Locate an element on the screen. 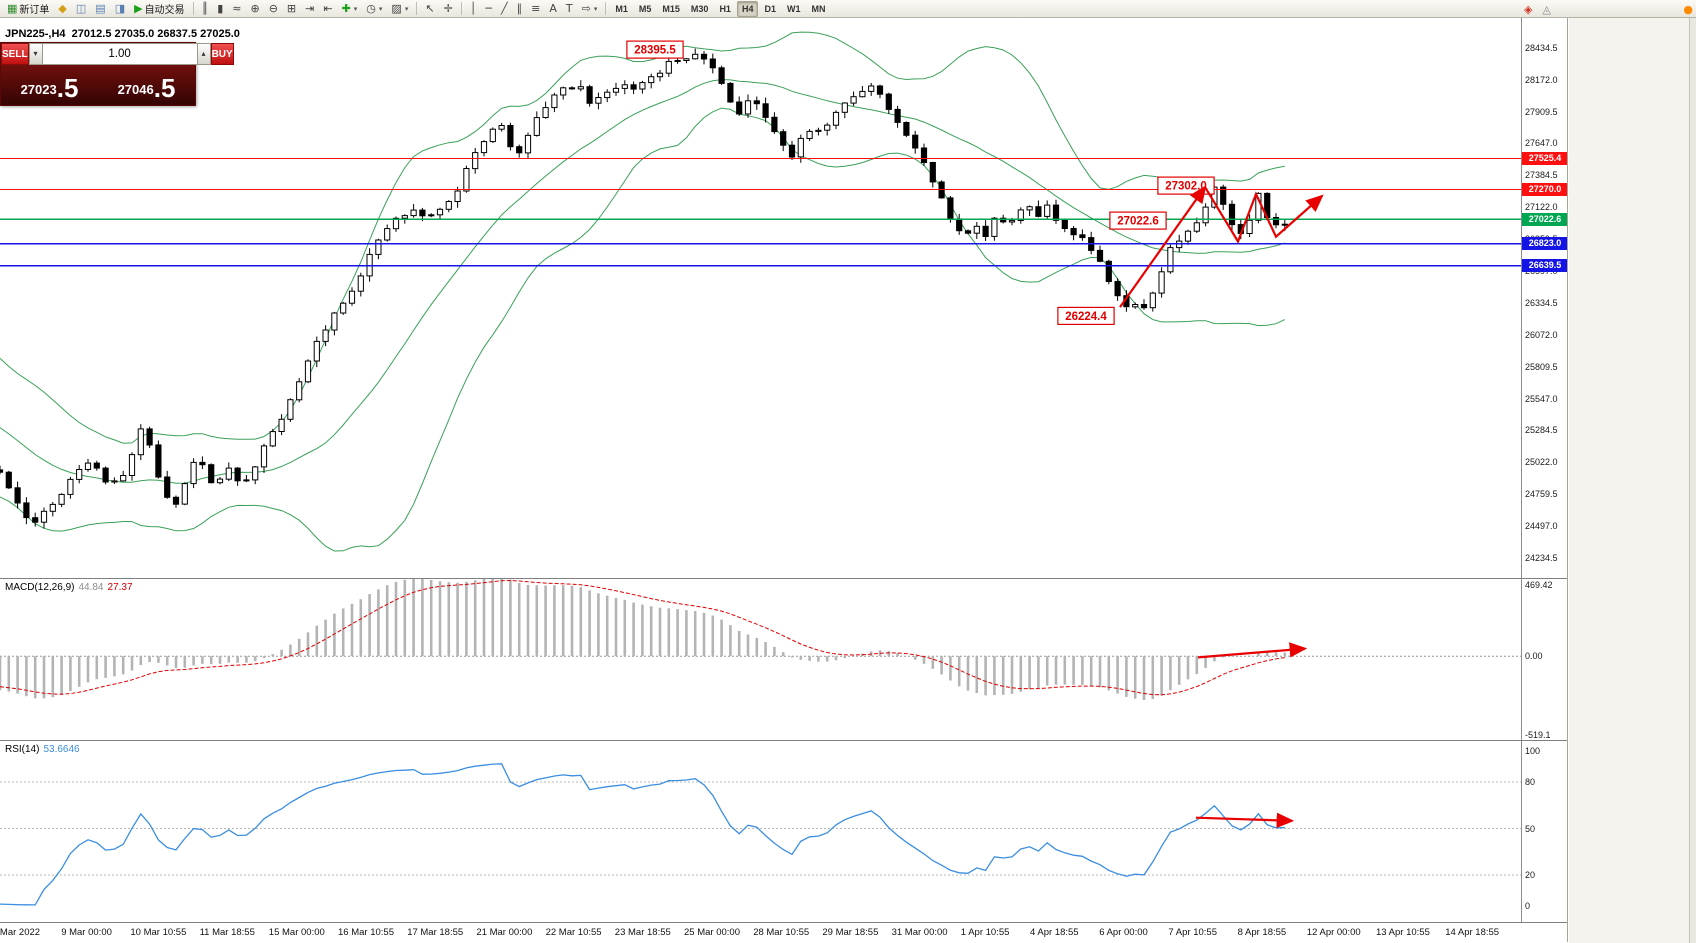  bar-chart-mode-icon: ║ is located at coordinates (205, 8).